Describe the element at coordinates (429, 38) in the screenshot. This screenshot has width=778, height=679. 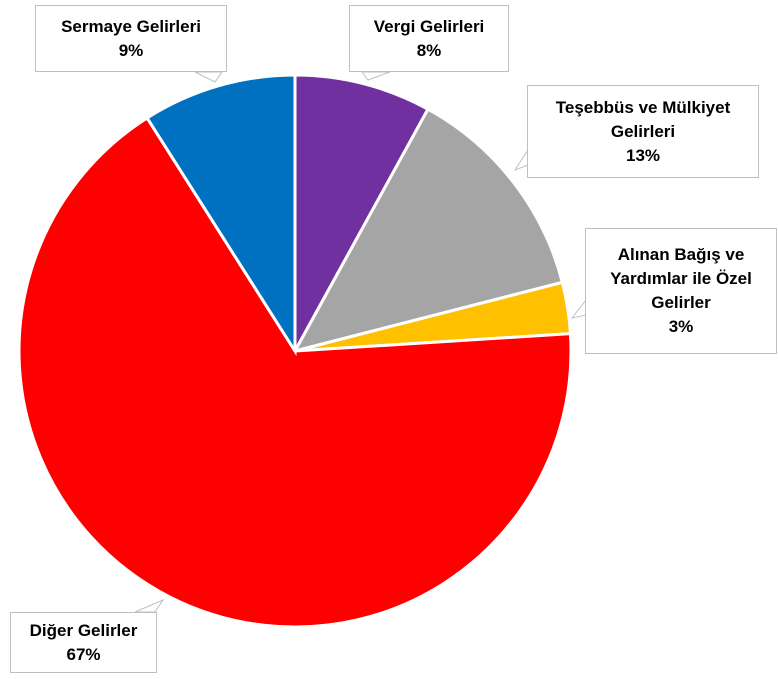
I see `data-label: Vergi Gelirleri 8%` at that location.